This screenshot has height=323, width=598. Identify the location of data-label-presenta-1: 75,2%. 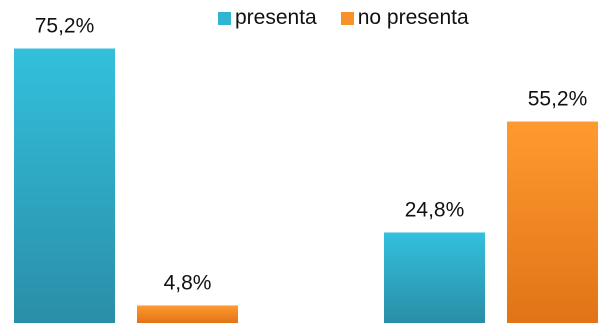
(65, 26).